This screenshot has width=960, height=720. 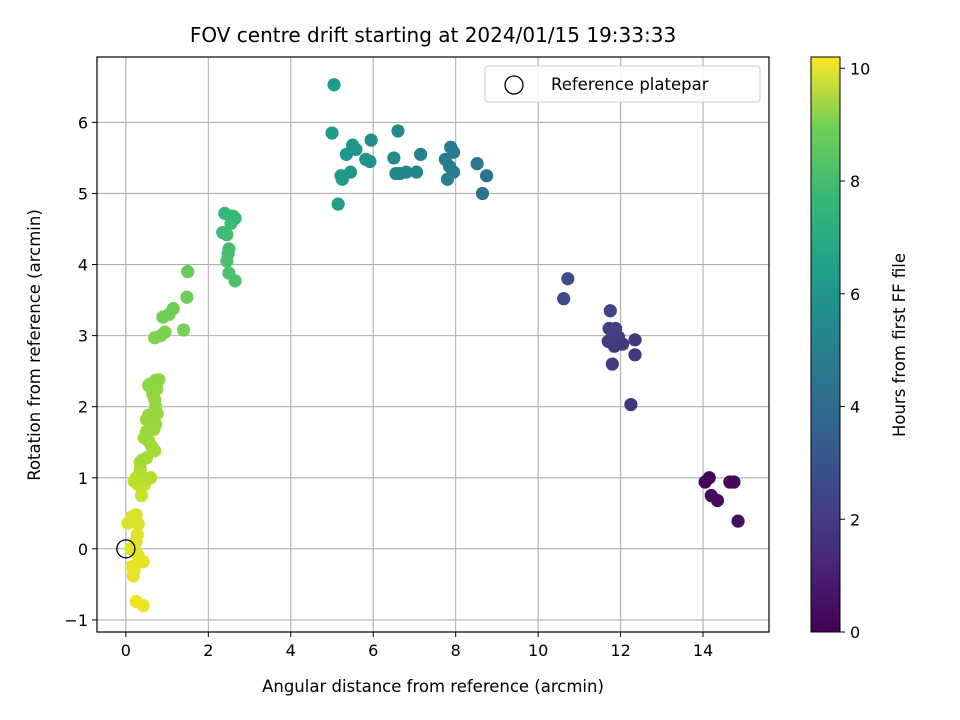 What do you see at coordinates (538, 650) in the screenshot?
I see `x-tick-label: 10` at bounding box center [538, 650].